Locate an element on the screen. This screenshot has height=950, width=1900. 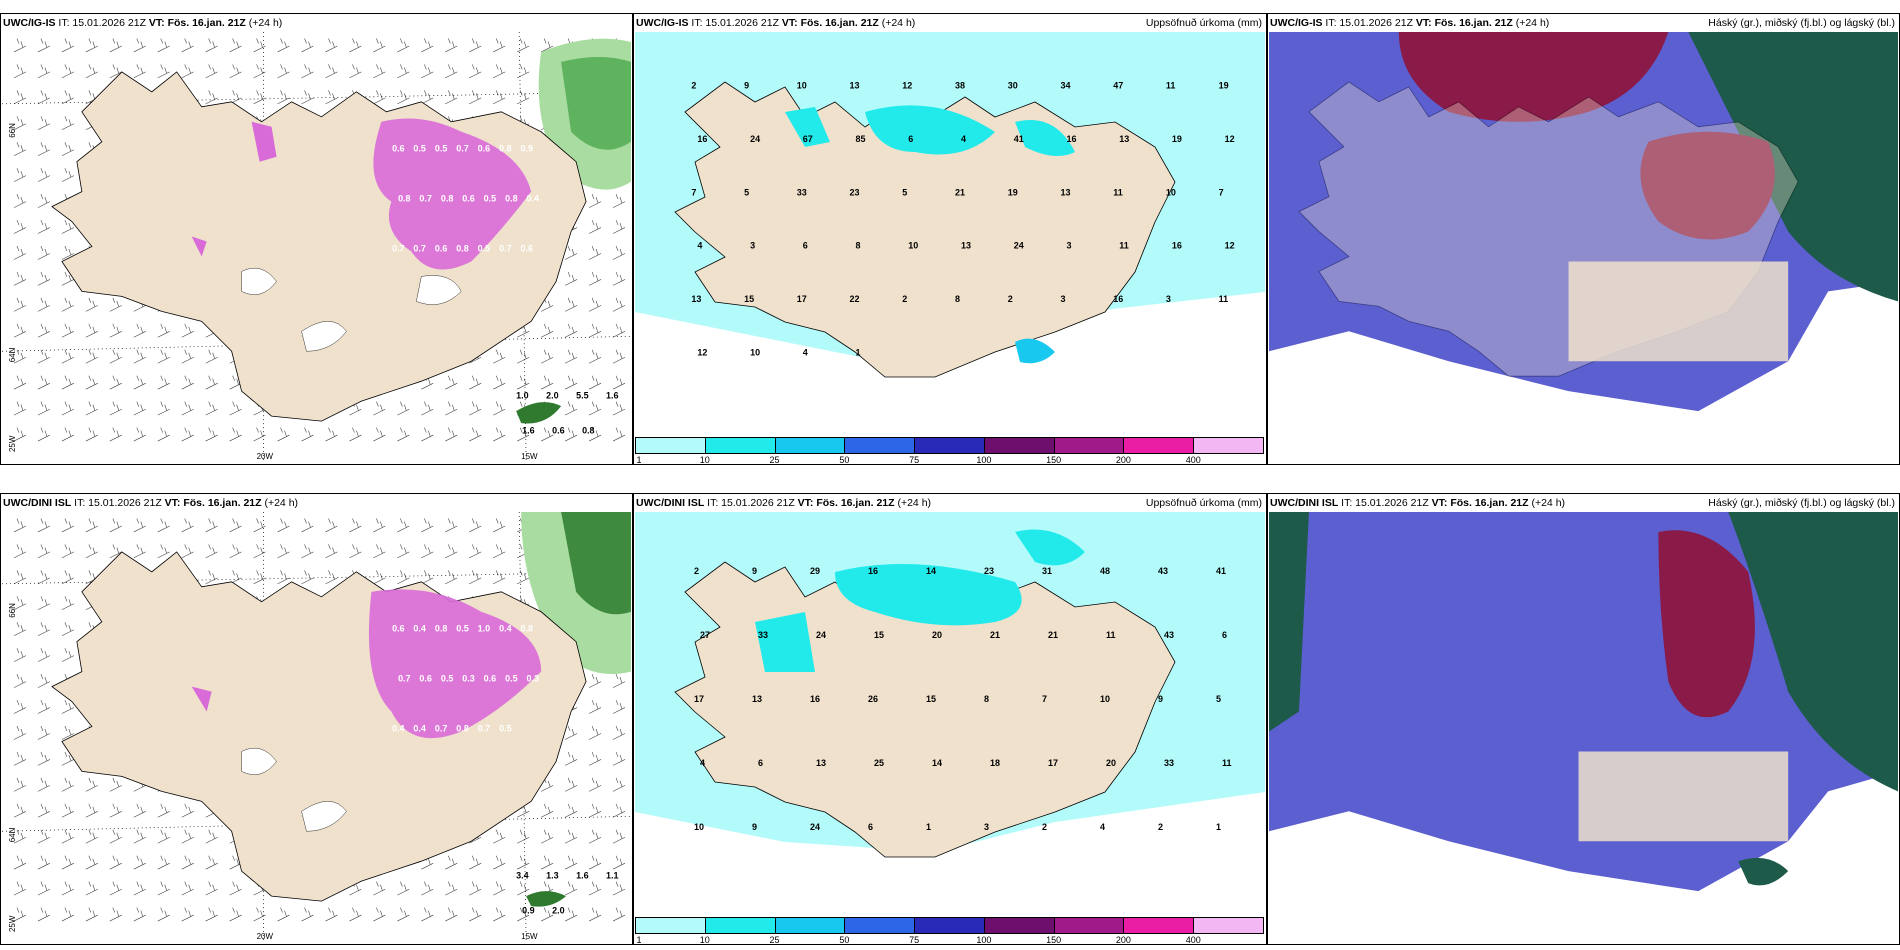
value-label: 10 is located at coordinates (913, 246).